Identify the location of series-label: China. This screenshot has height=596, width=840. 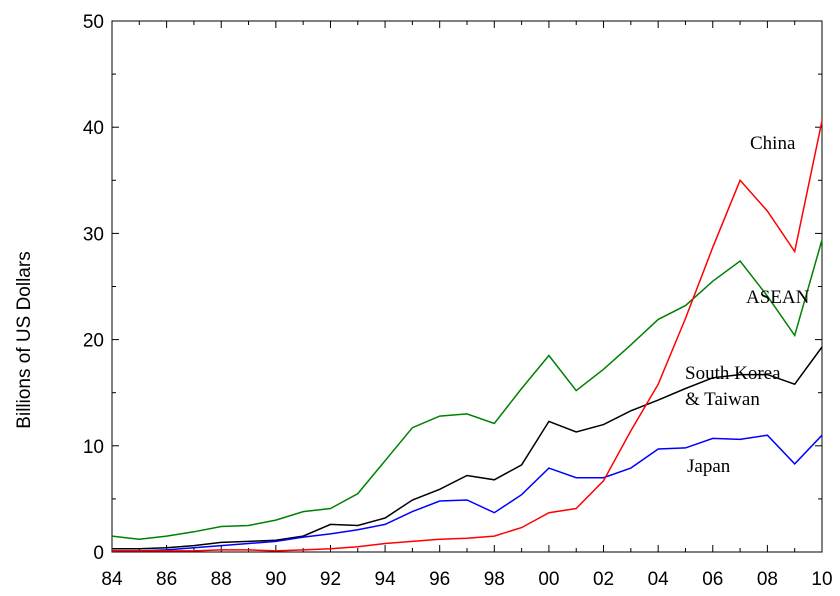
(773, 143).